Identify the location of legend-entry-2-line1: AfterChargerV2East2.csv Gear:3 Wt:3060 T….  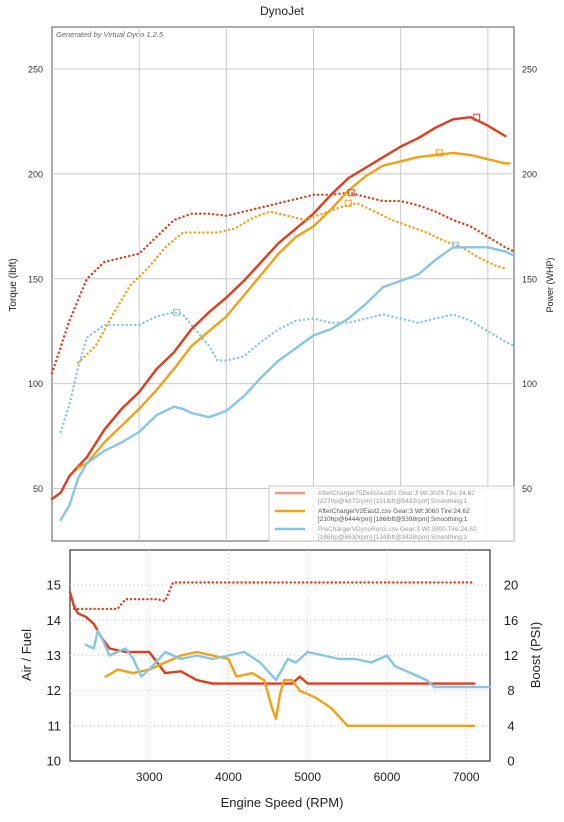
(394, 511).